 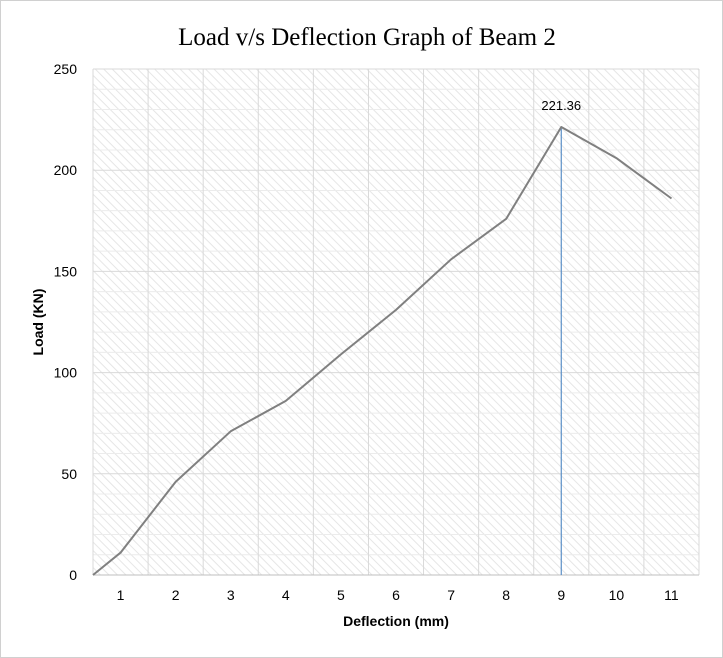 I want to click on x-tick-label: 7, so click(x=451, y=595).